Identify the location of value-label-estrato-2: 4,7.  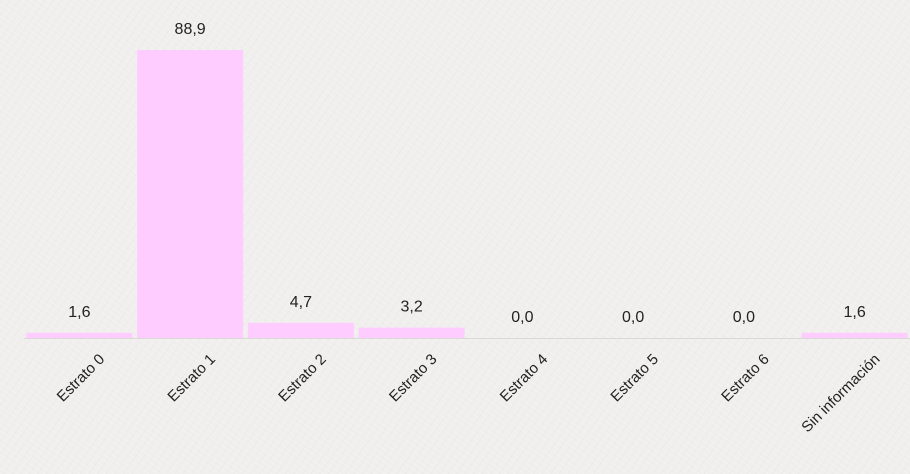
(301, 302).